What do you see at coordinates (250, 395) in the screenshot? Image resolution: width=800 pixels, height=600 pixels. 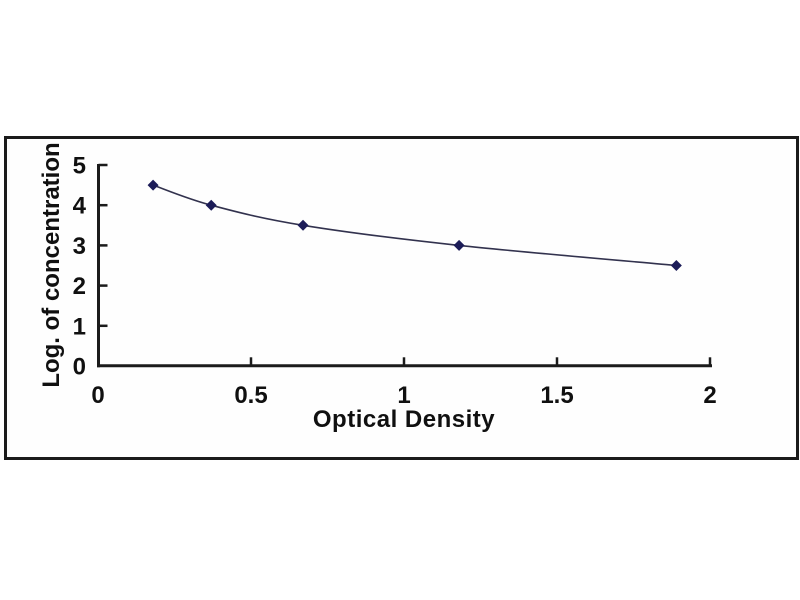 I see `x-tick-label: 0.5` at bounding box center [250, 395].